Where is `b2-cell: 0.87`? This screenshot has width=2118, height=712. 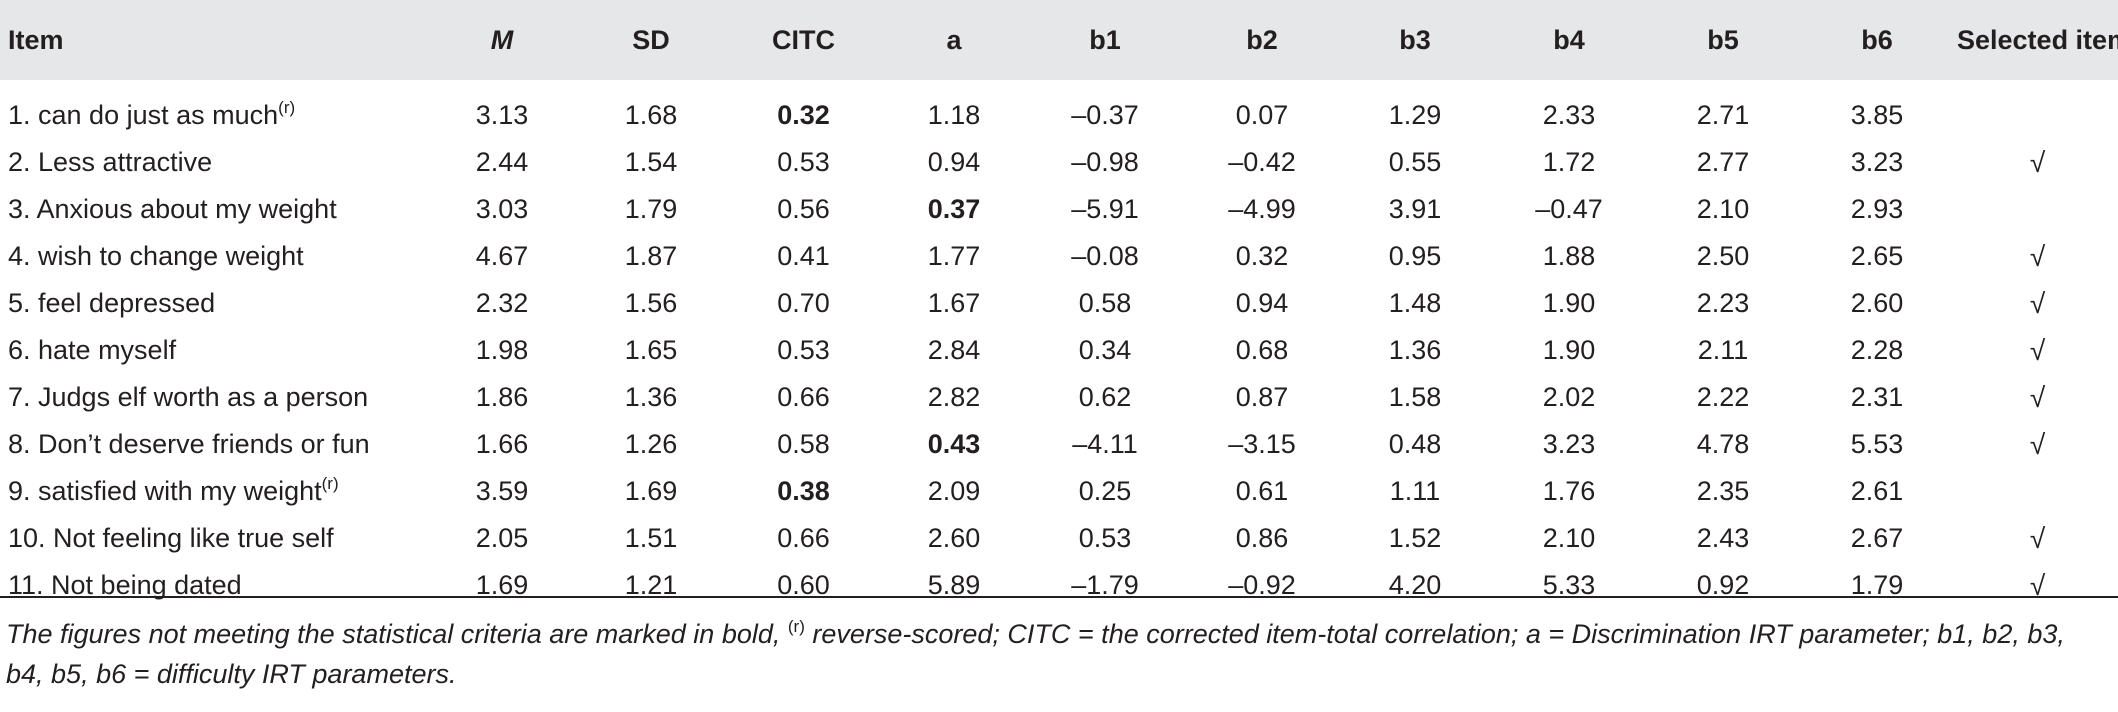
b2-cell: 0.87 is located at coordinates (1262, 397).